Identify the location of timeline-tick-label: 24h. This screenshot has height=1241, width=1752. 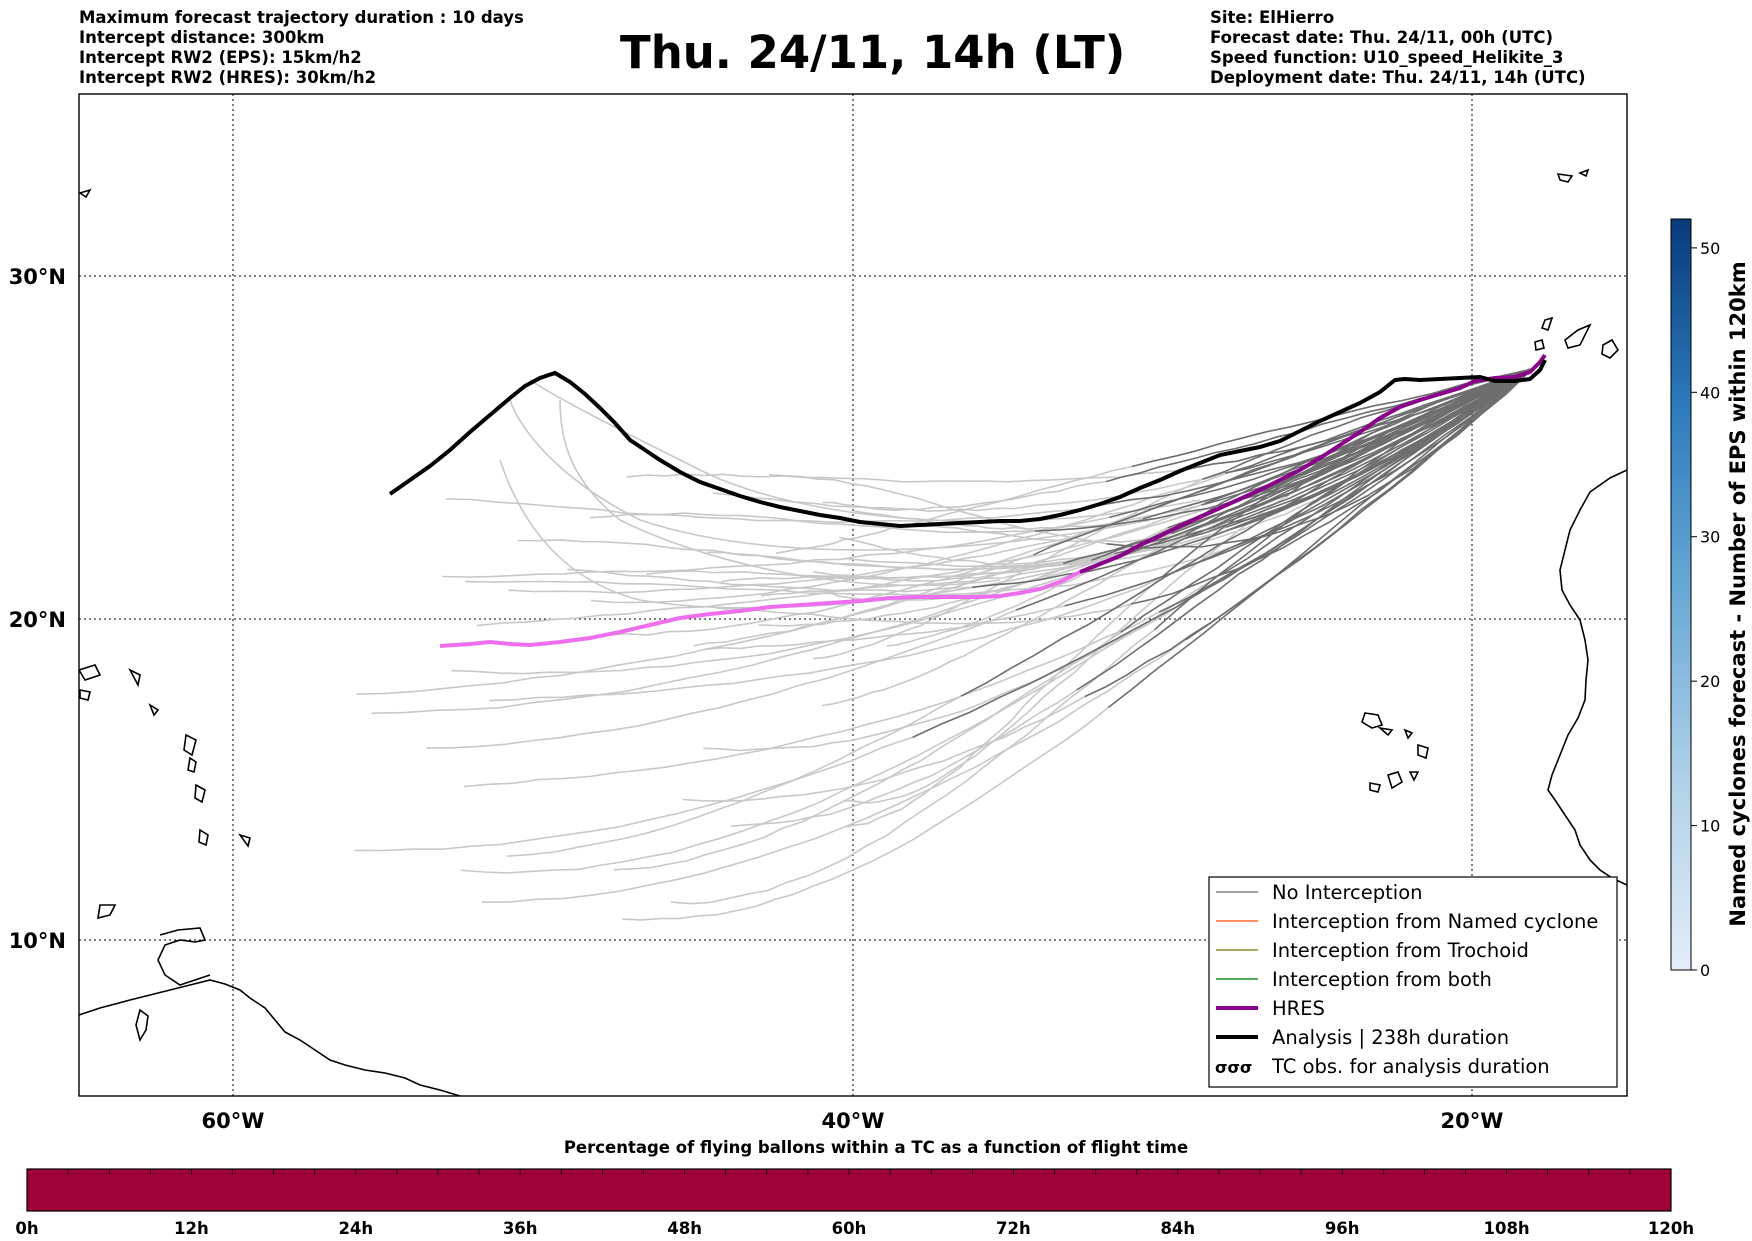
(355, 1228).